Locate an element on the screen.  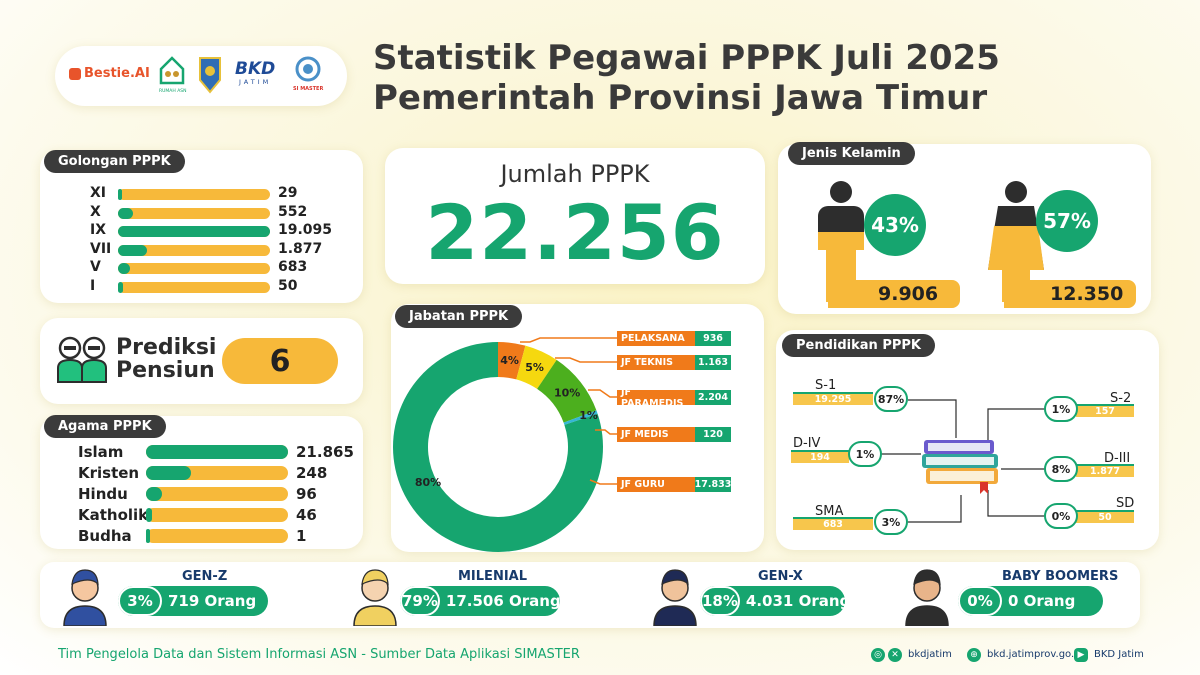
golongan-label: I is located at coordinates (93, 285).